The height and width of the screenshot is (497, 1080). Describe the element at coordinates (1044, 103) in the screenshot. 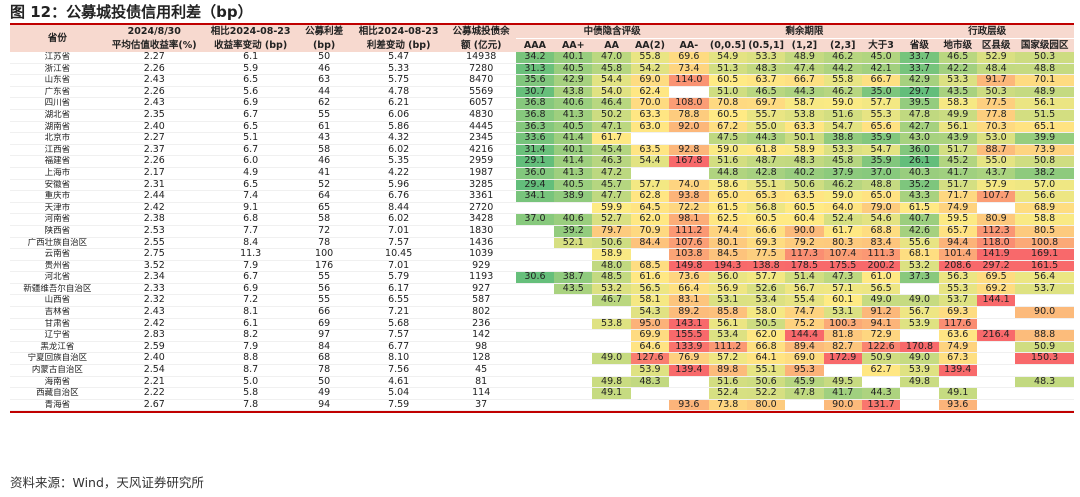

I see `value-cell: 56.1` at that location.